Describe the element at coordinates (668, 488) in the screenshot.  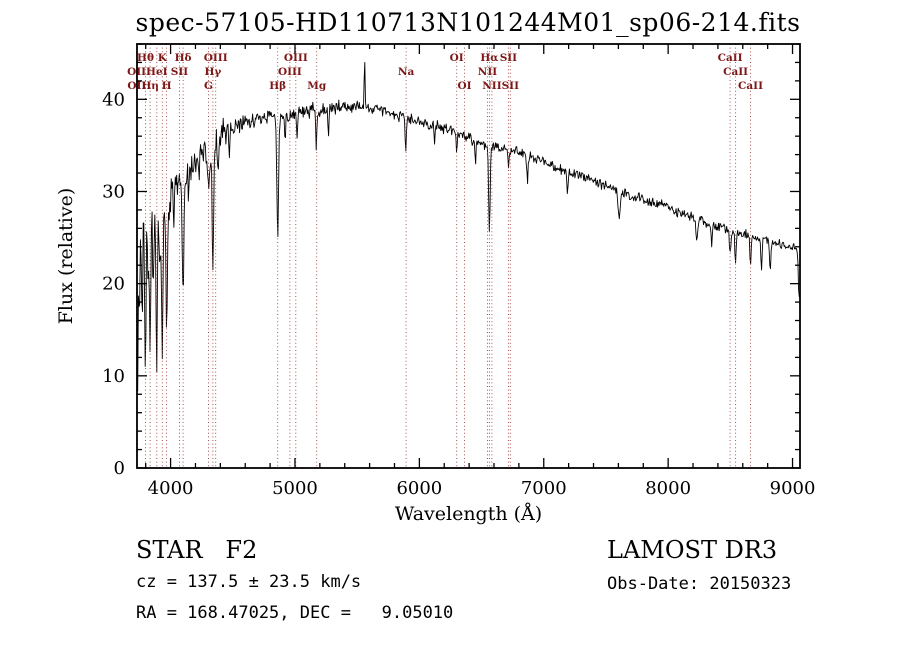
I see `x-tick-label: 8000` at that location.